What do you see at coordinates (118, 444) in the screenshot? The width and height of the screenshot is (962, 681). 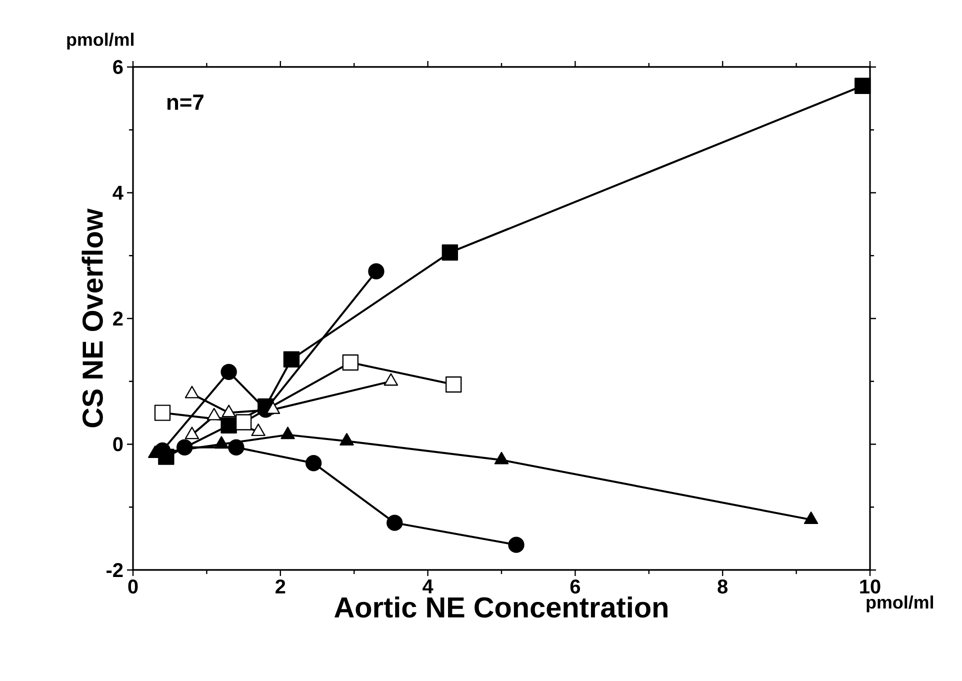 I see `y-tick-label: 0` at bounding box center [118, 444].